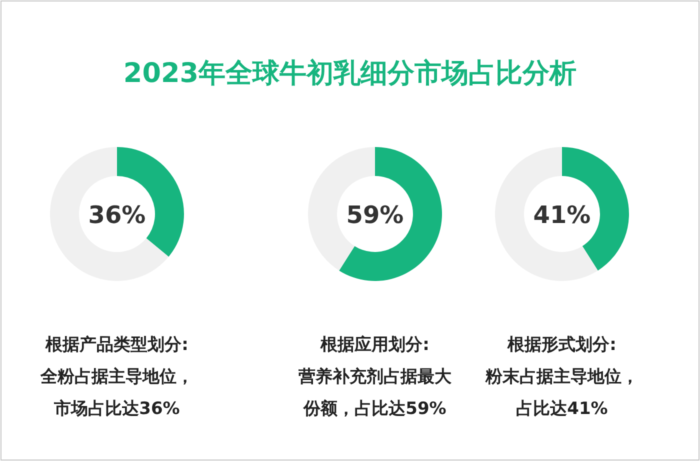  What do you see at coordinates (117, 215) in the screenshot?
I see `text: 36%` at bounding box center [117, 215].